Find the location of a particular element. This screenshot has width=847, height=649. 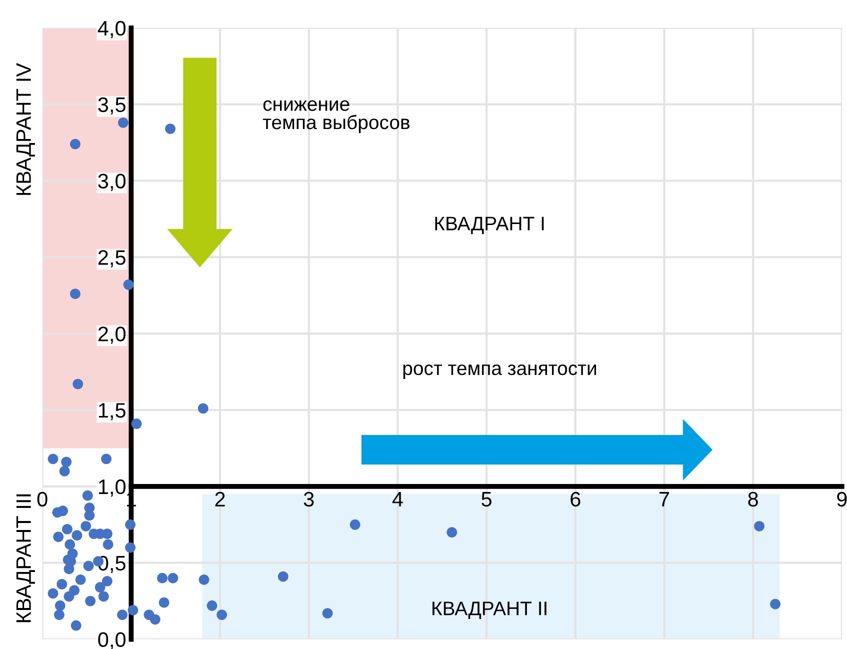

text: КВАДРАНТ III is located at coordinates (25, 558).